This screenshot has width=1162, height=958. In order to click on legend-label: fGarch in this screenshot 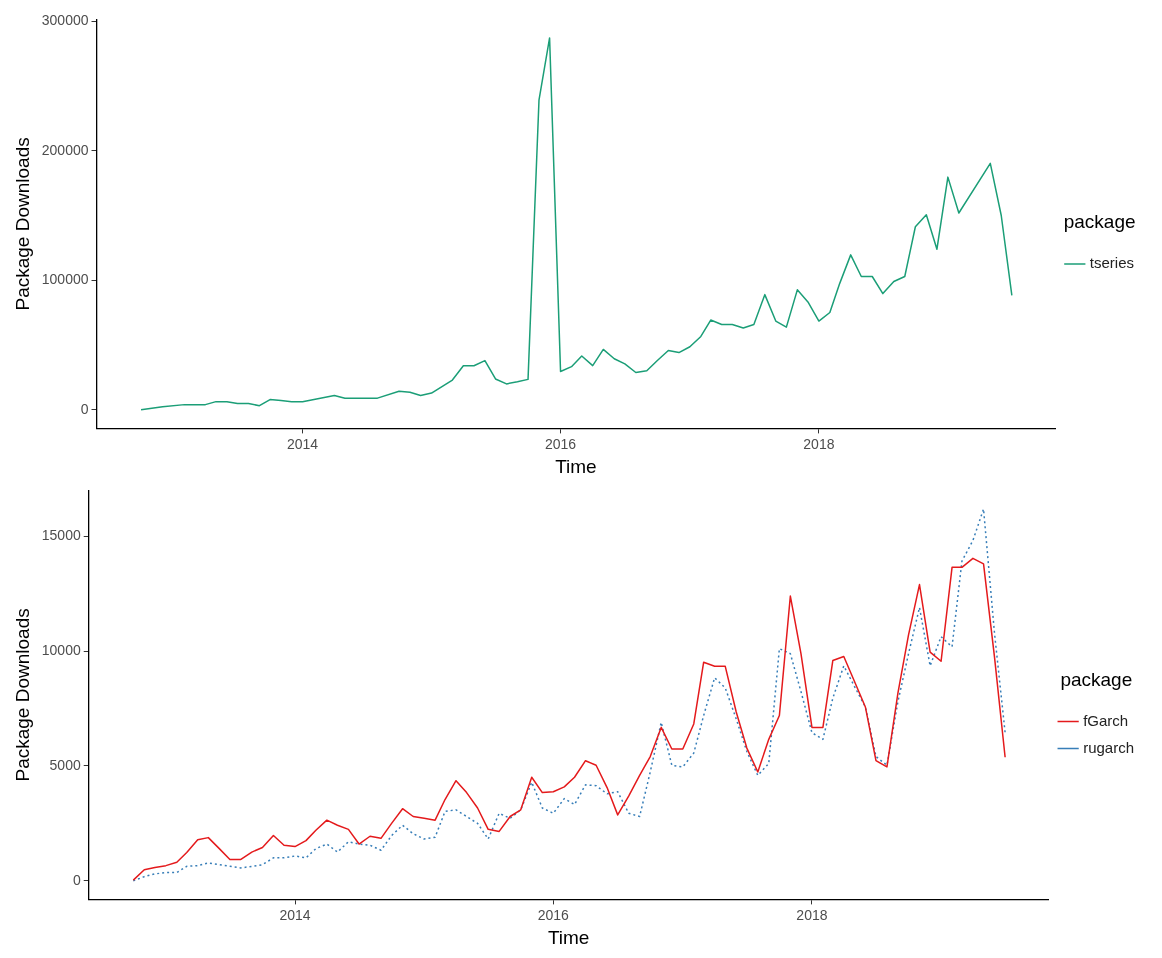, I will do `click(1106, 720)`.